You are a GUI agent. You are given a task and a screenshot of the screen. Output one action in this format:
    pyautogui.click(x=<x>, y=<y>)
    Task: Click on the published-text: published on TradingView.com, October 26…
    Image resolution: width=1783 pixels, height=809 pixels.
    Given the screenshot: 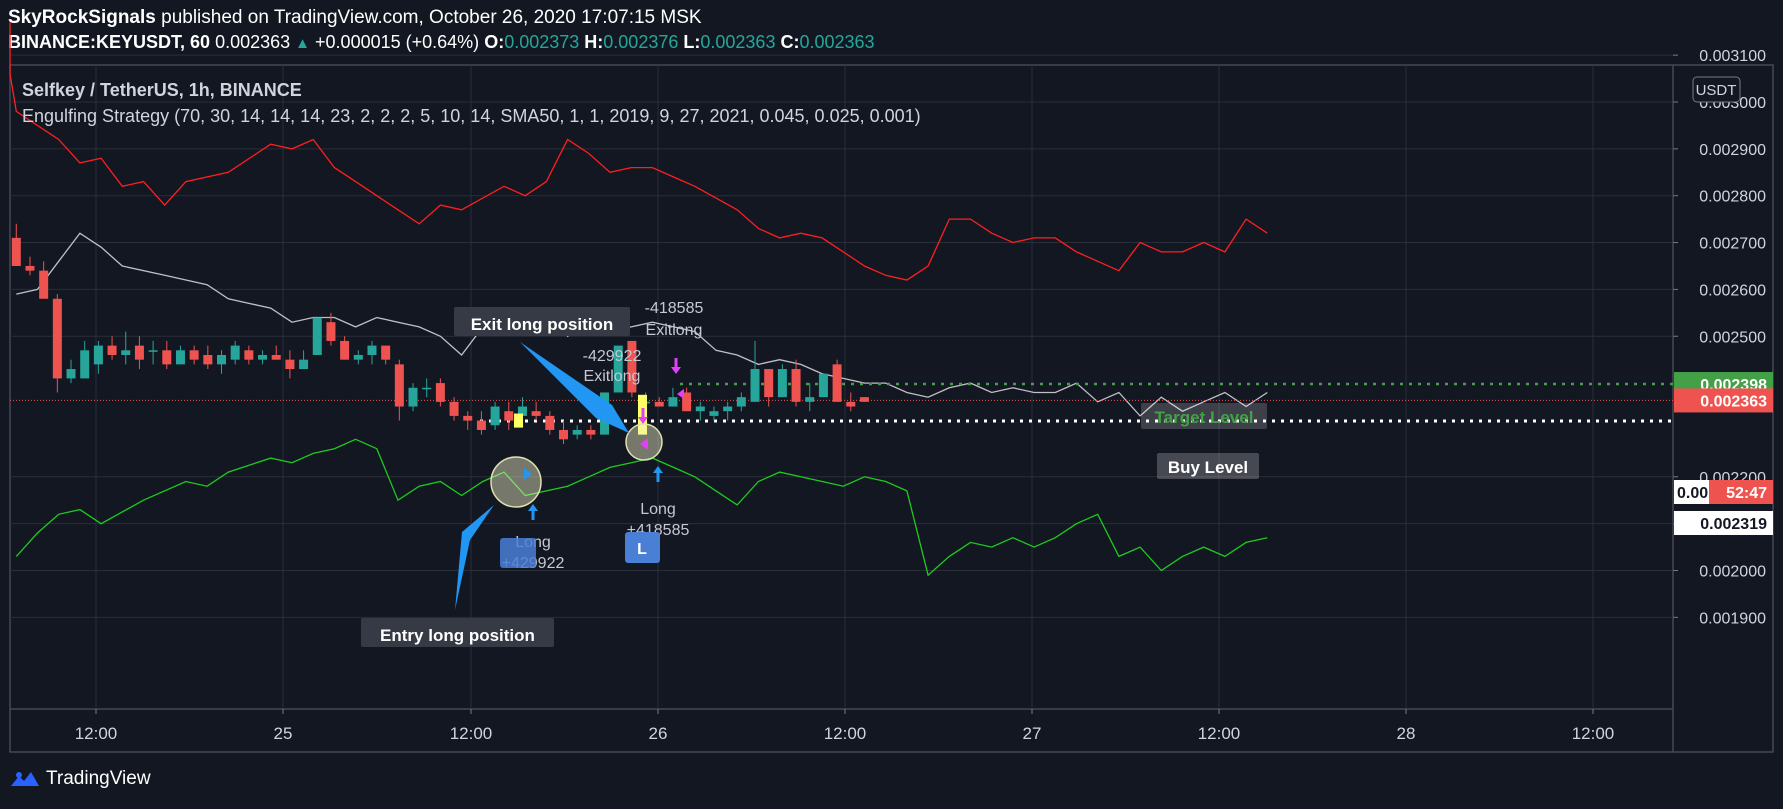 What is the action you would take?
    pyautogui.click(x=431, y=17)
    